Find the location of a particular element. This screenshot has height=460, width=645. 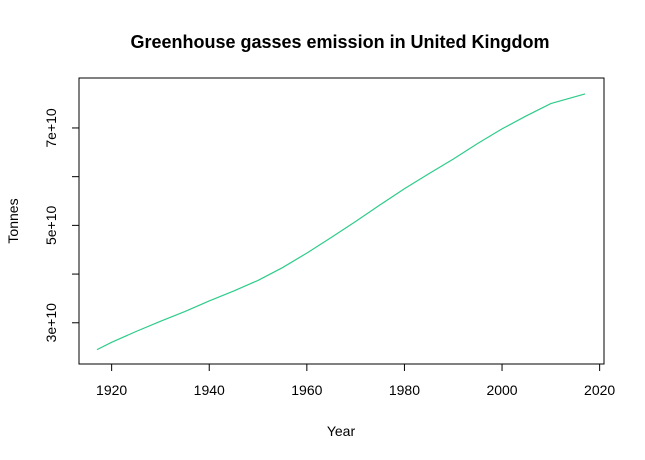

y-tick-label-2: 5e+10 is located at coordinates (51, 226).